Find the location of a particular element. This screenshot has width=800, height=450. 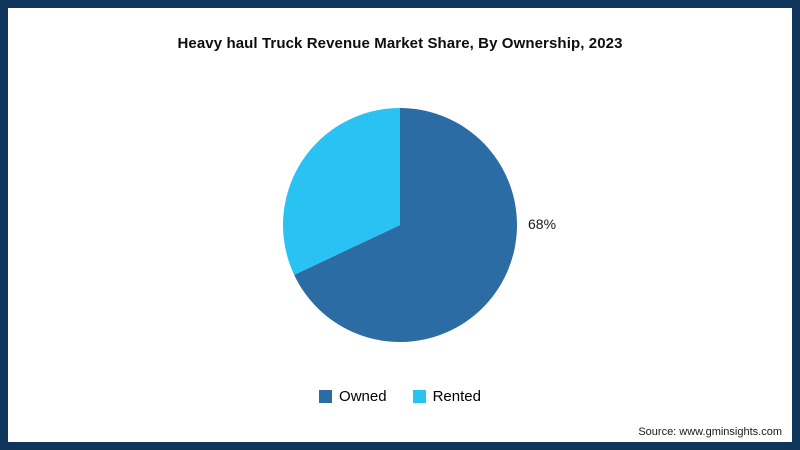

legend: Owned Rented is located at coordinates (400, 396).